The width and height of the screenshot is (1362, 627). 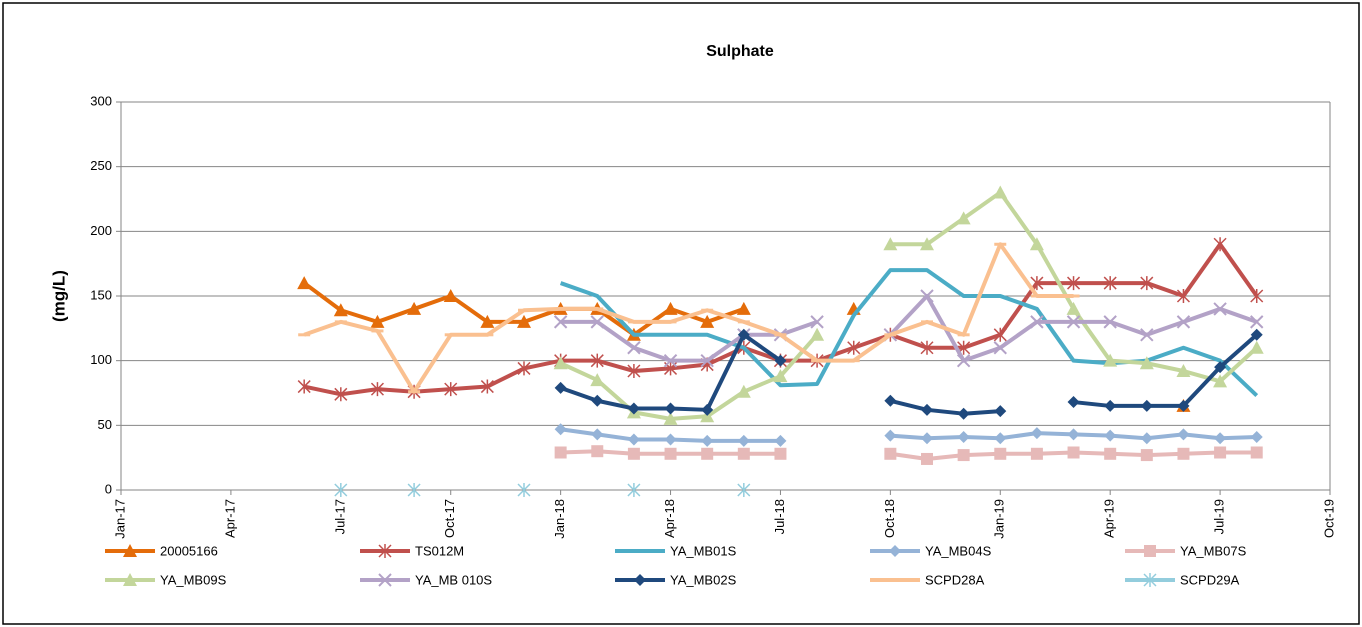 I want to click on legend-label: TS012M, so click(x=439, y=550).